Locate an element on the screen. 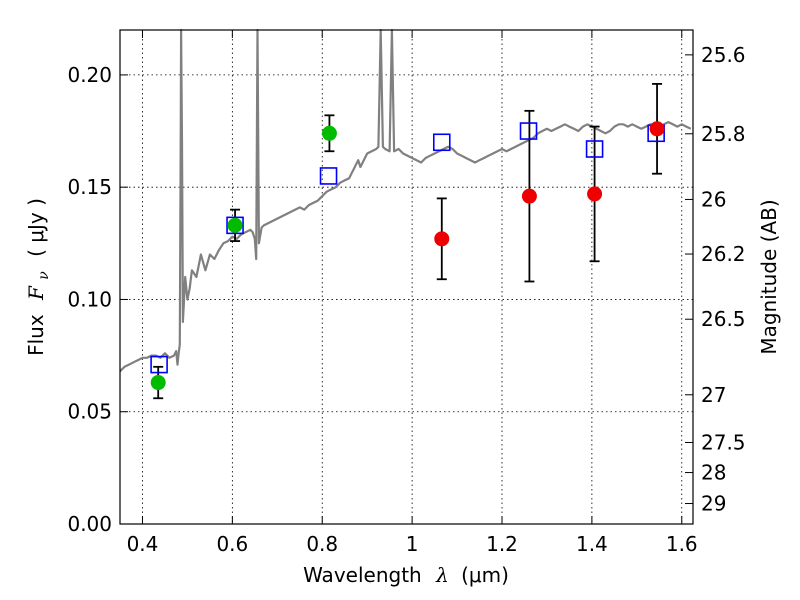  y2-tick-label: 29 is located at coordinates (713, 504).